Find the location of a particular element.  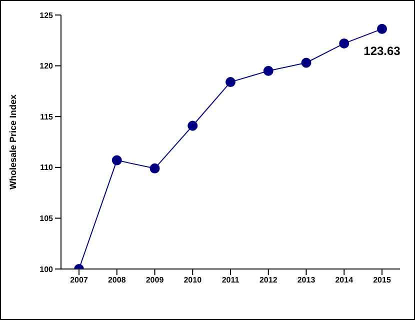

x-tick-label: 2010 is located at coordinates (193, 280).